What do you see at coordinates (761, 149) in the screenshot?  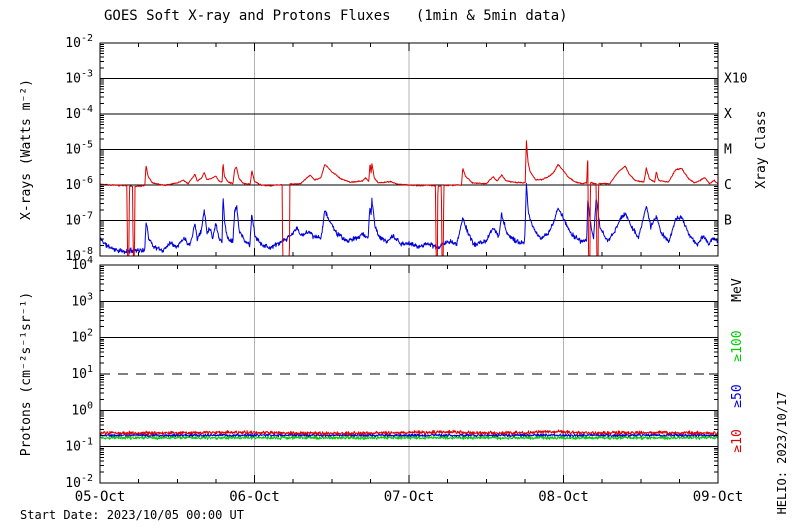 I see `right-axis-title: Xray Class` at bounding box center [761, 149].